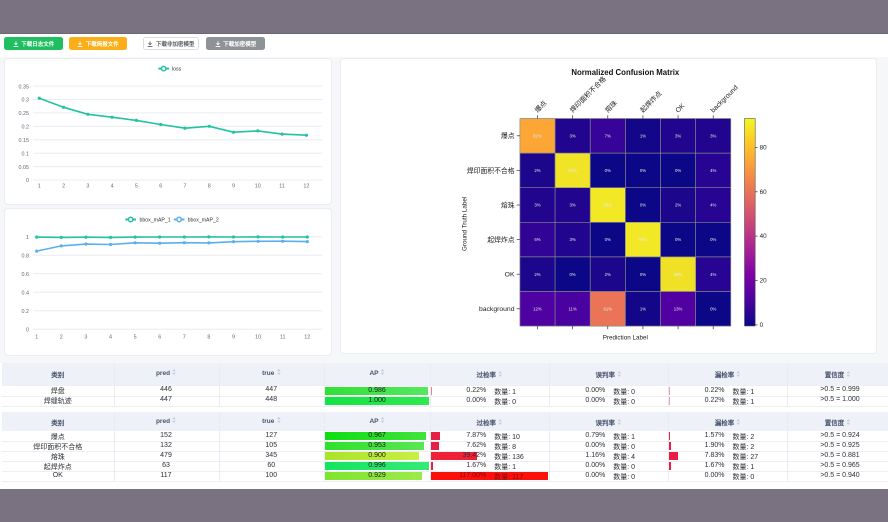  What do you see at coordinates (26, 101) in the screenshot?
I see `svg-text: 0.3` at bounding box center [26, 101].